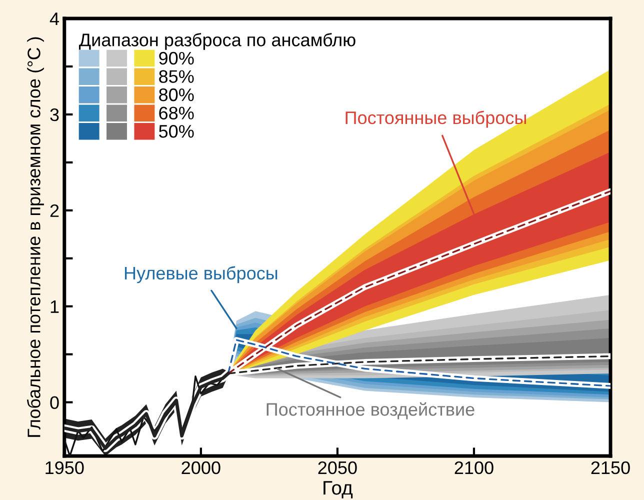 The width and height of the screenshot is (644, 500). What do you see at coordinates (610, 467) in the screenshot?
I see `x-tick-label: 2150` at bounding box center [610, 467].